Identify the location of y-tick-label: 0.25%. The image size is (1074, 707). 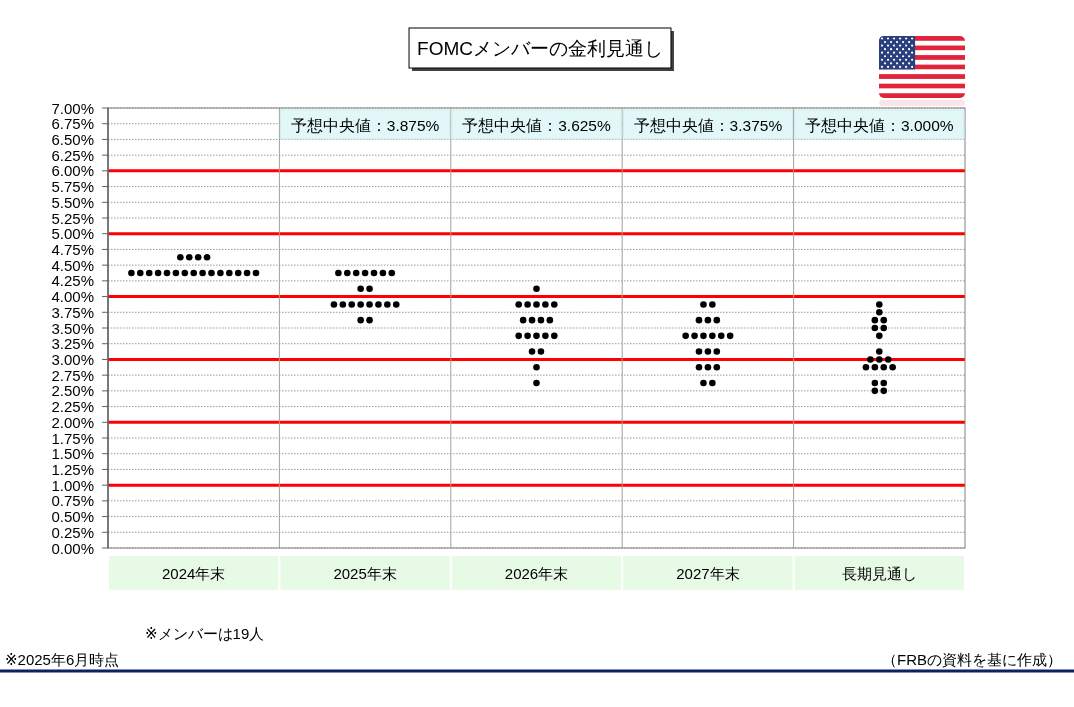
(72, 532).